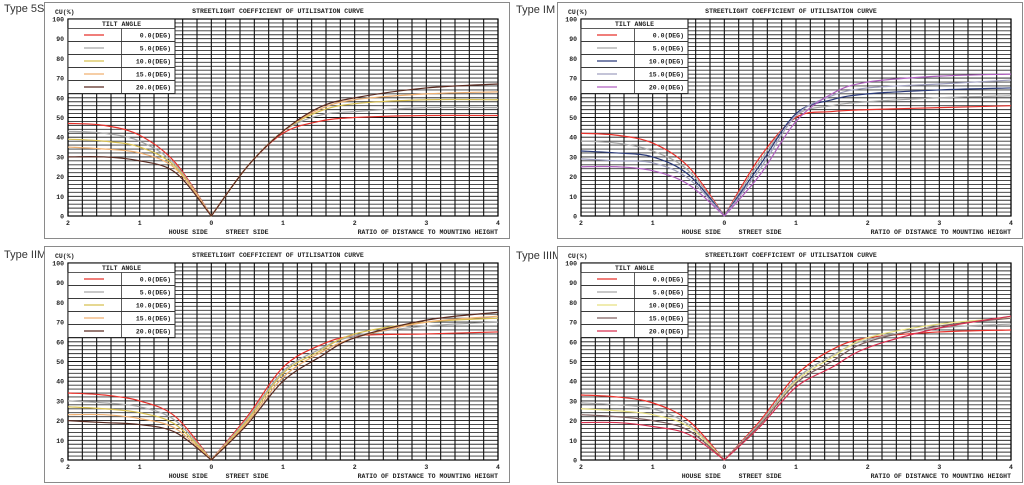 Image resolution: width=1024 pixels, height=485 pixels. Describe the element at coordinates (426, 223) in the screenshot. I see `x-tick-label: 3` at that location.